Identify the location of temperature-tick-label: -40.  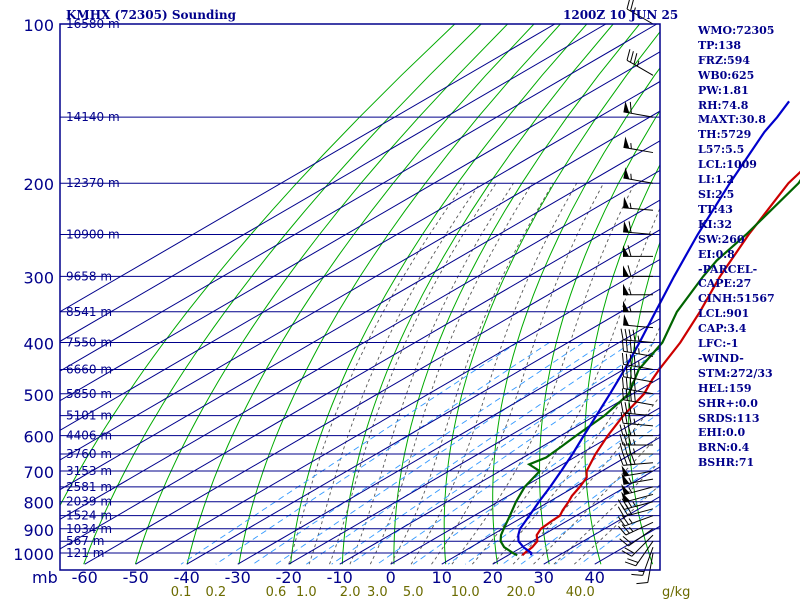
(187, 577).